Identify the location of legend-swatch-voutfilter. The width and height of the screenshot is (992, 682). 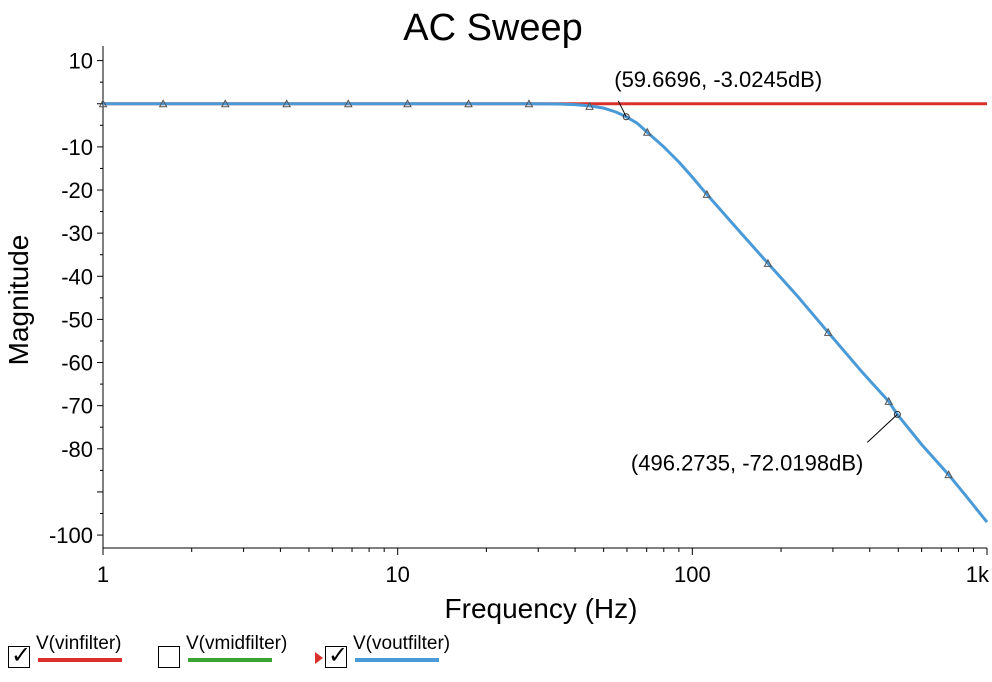
(397, 660).